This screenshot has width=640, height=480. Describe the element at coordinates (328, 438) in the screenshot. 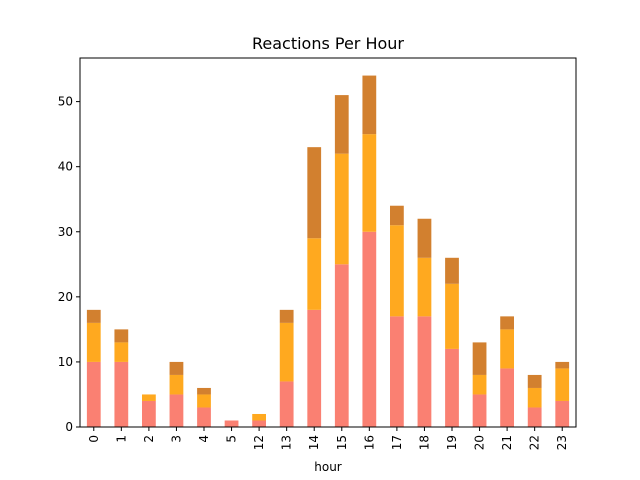

I see `x-axis-ticks: 0 1 2 3 4 5 12 13 14 15 16 17 18 19 20 21 22 23` at that location.